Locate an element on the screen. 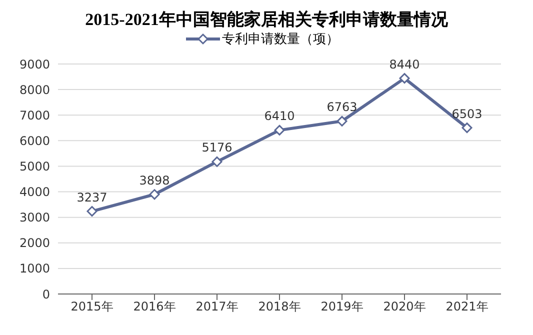  data-label: 8440 is located at coordinates (404, 64).